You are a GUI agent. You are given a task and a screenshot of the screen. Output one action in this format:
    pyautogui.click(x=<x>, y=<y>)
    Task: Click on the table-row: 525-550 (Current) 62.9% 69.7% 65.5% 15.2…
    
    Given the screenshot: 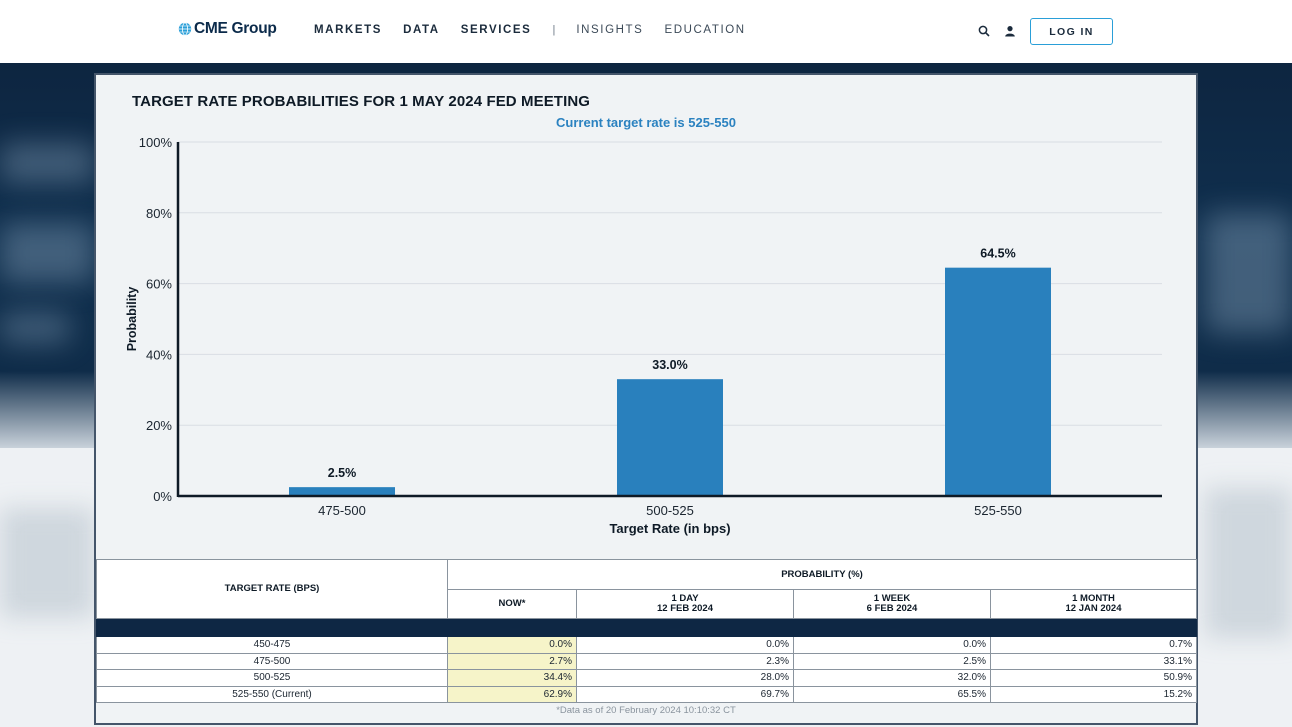 What is the action you would take?
    pyautogui.click(x=647, y=694)
    